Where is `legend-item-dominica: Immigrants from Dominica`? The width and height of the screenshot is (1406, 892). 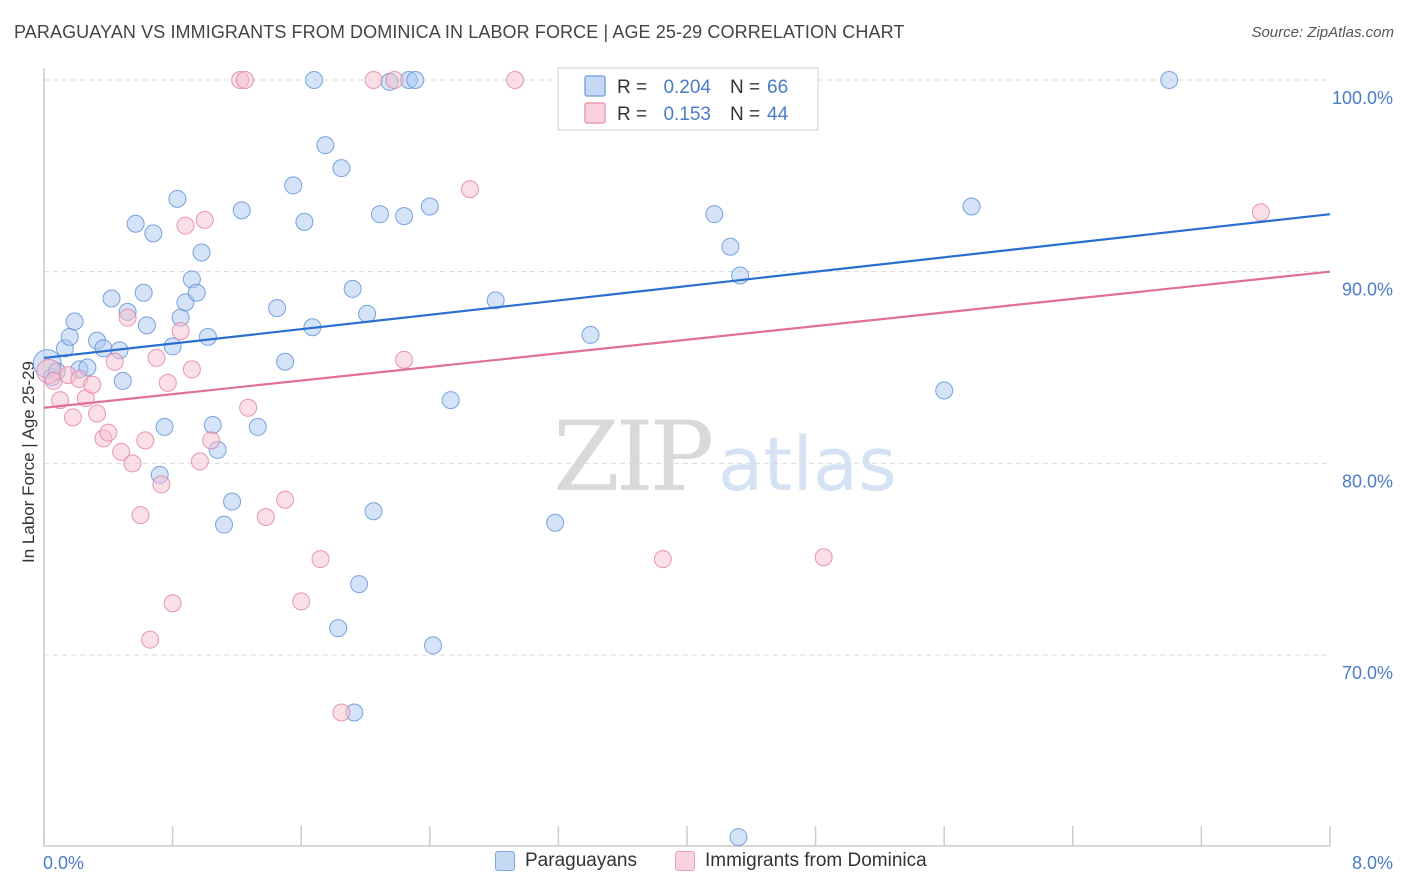 legend-item-dominica: Immigrants from Dominica is located at coordinates (801, 861).